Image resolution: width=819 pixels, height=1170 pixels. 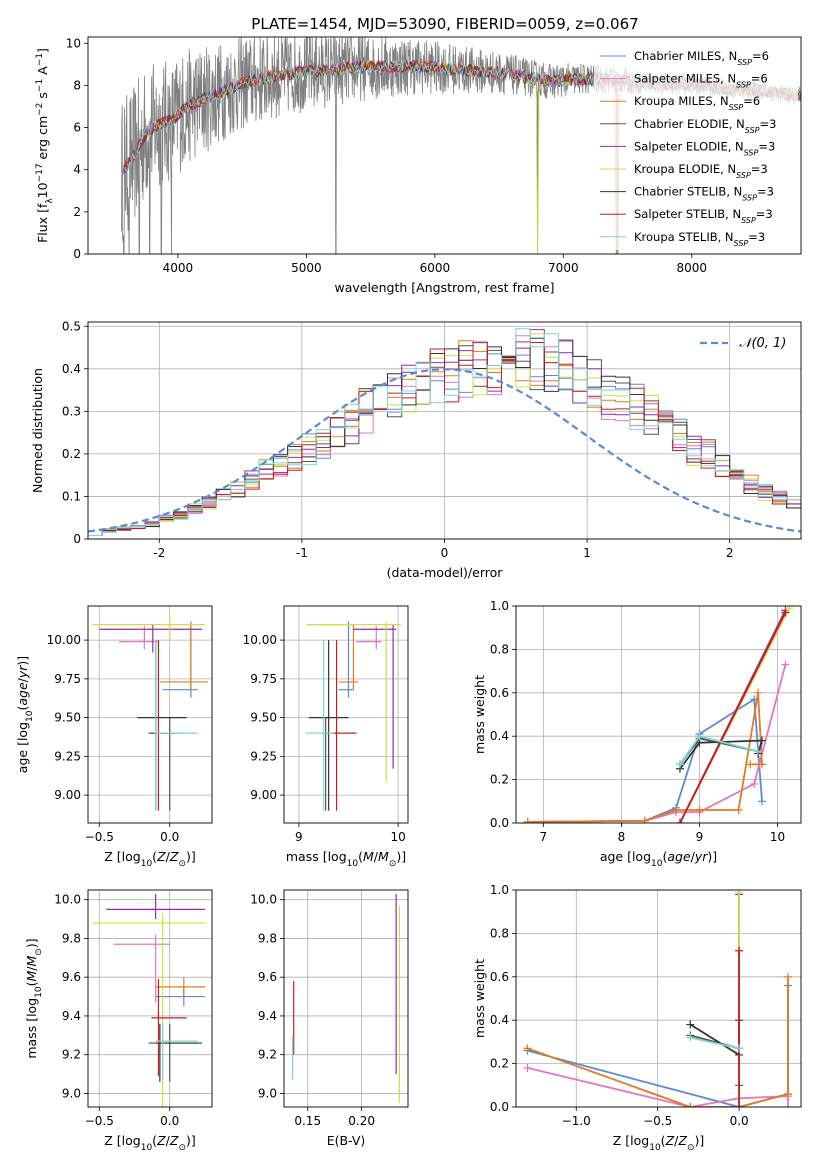 What do you see at coordinates (499, 890) in the screenshot?
I see `y-tick-label: 1.0` at bounding box center [499, 890].